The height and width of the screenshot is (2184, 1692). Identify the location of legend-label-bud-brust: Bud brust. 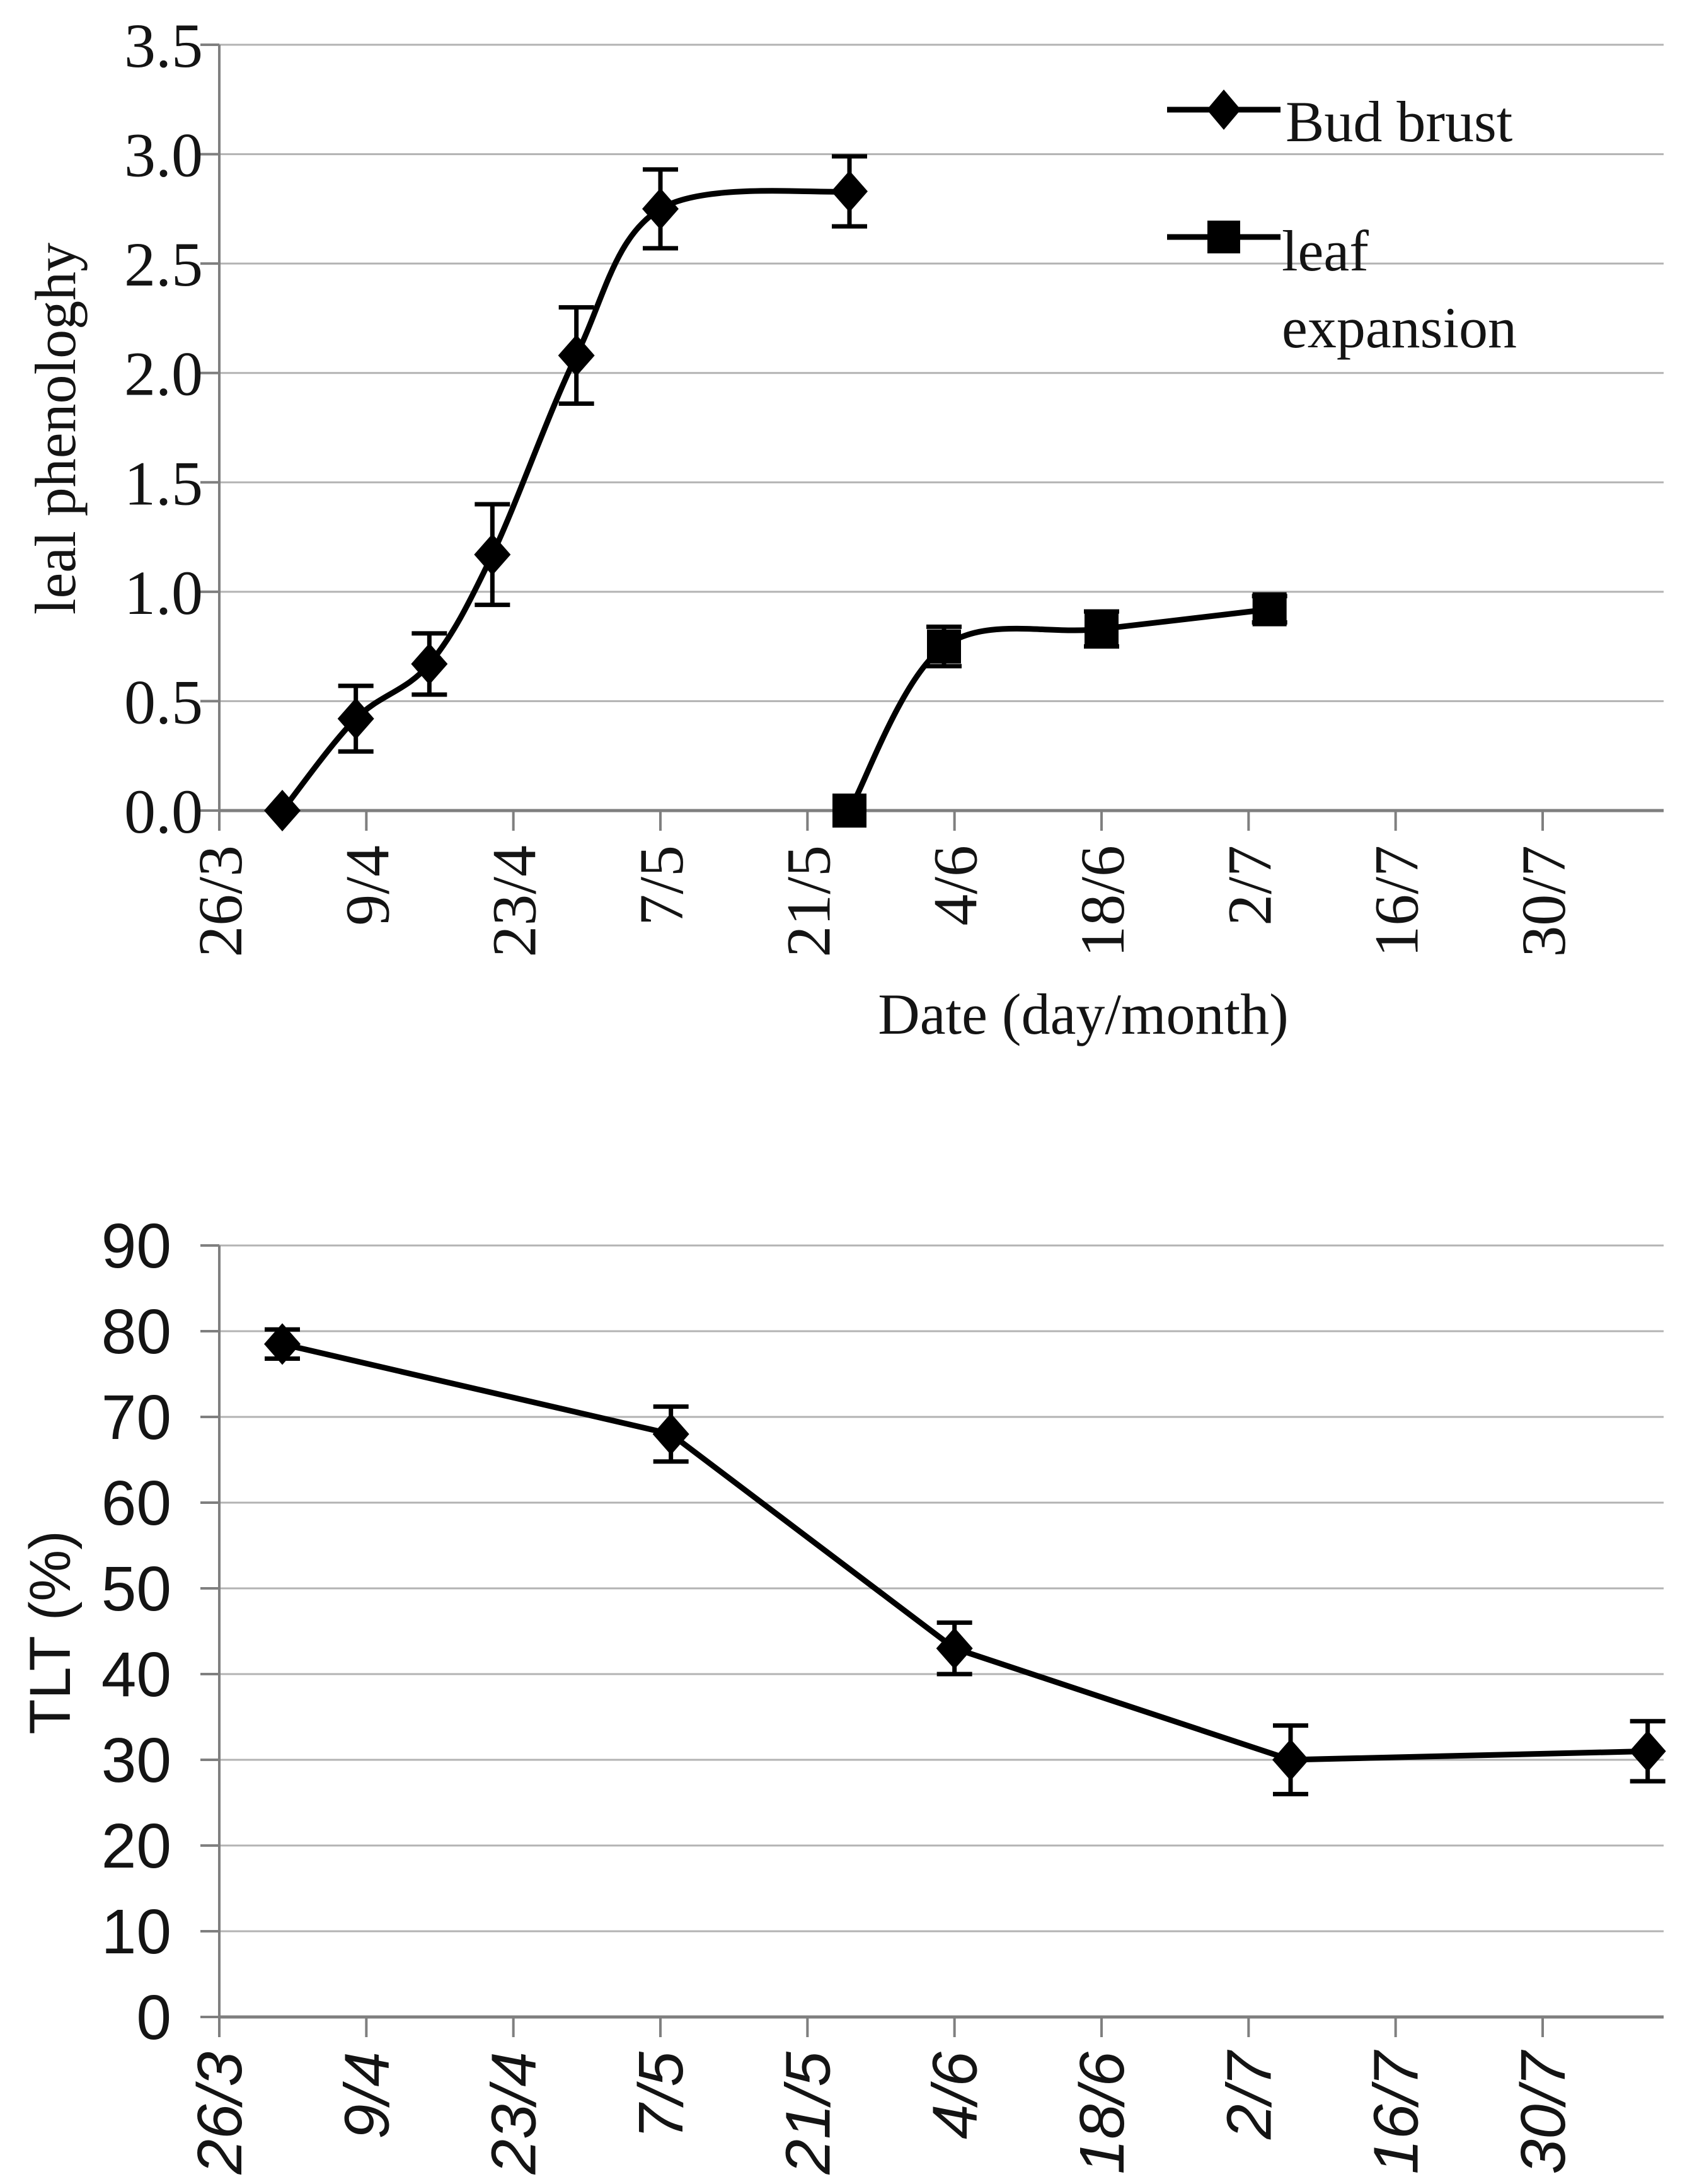
(1400, 122).